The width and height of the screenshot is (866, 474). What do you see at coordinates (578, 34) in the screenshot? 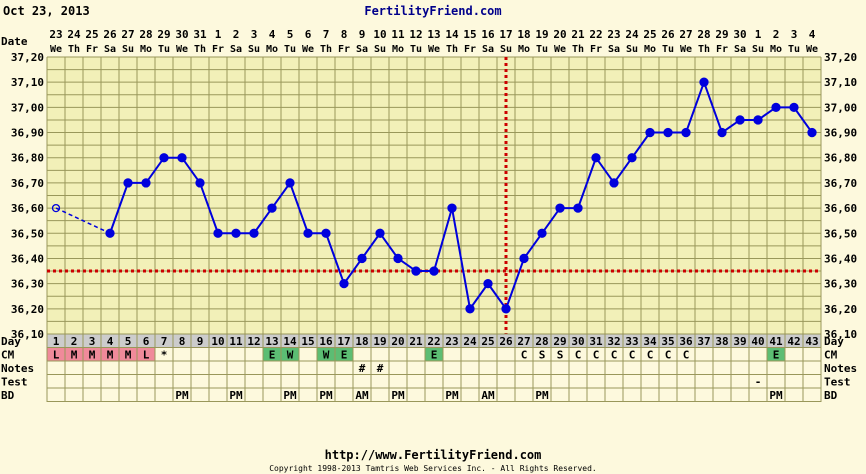
I see `x-date-label: 21` at bounding box center [578, 34].